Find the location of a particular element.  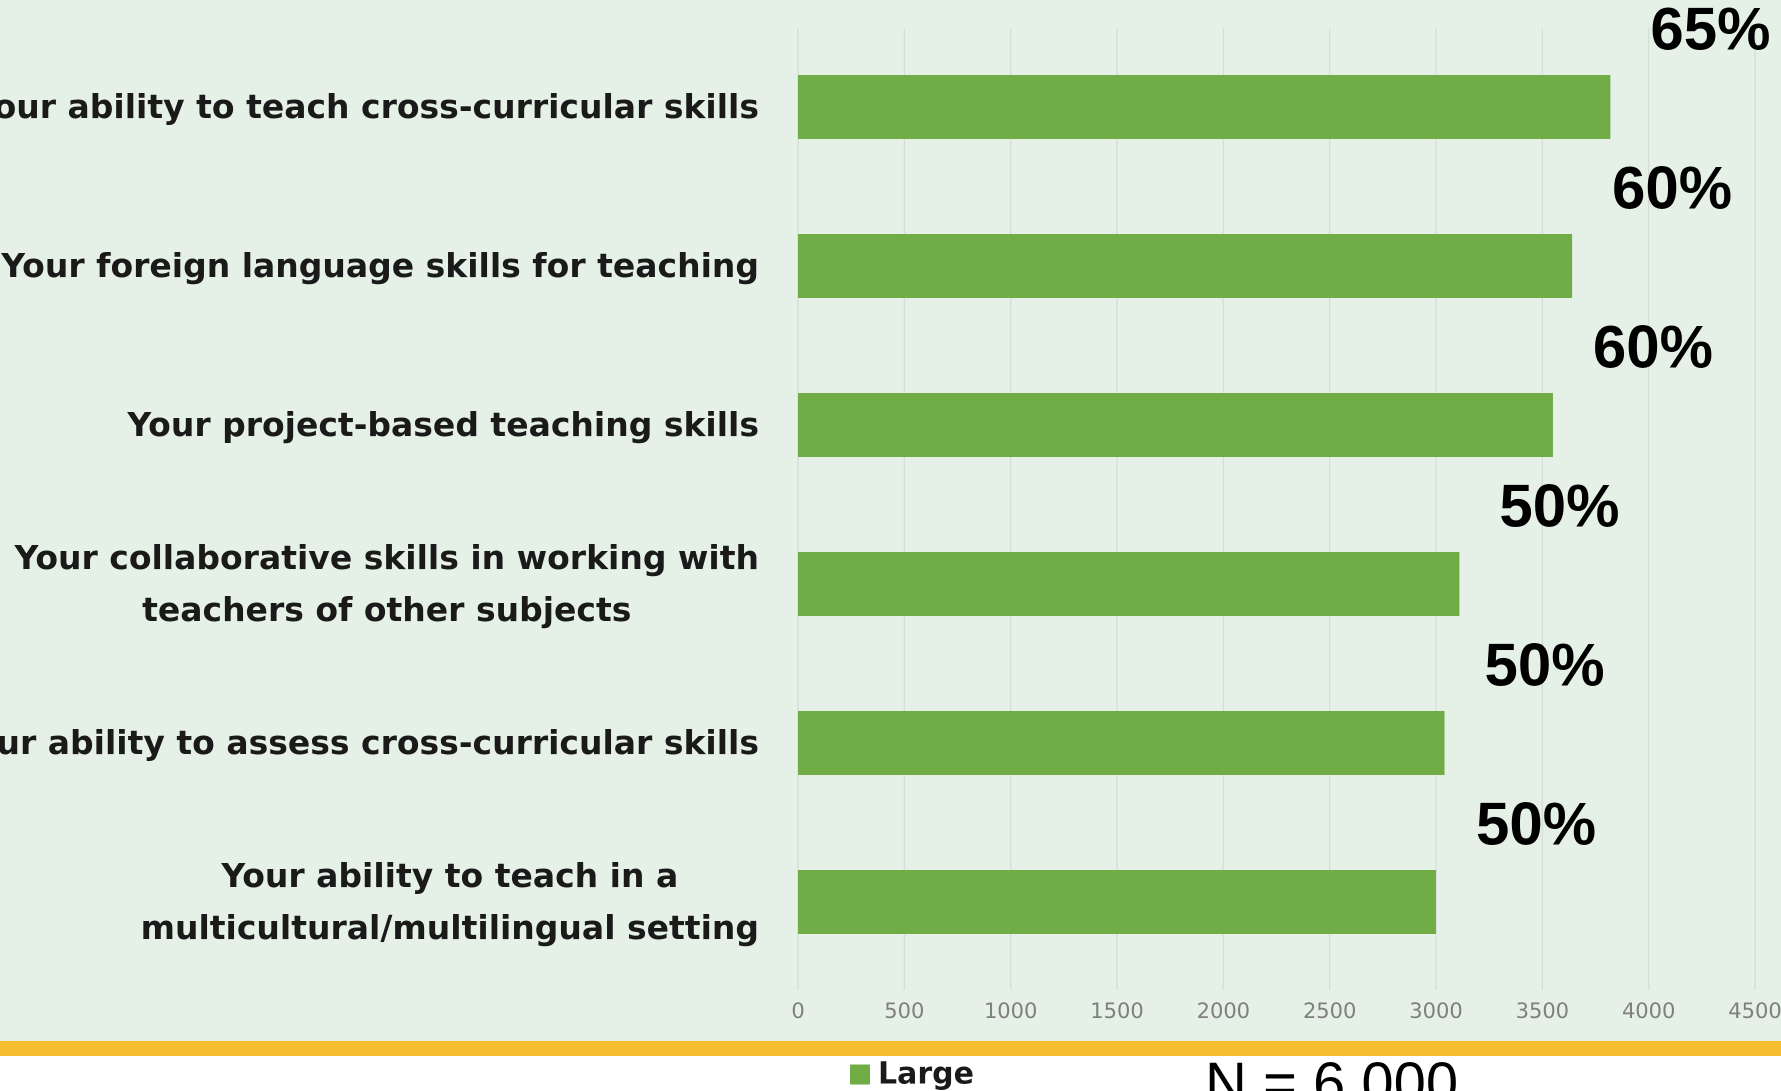

sample-size: N = 6,000 is located at coordinates (1332, 1071).